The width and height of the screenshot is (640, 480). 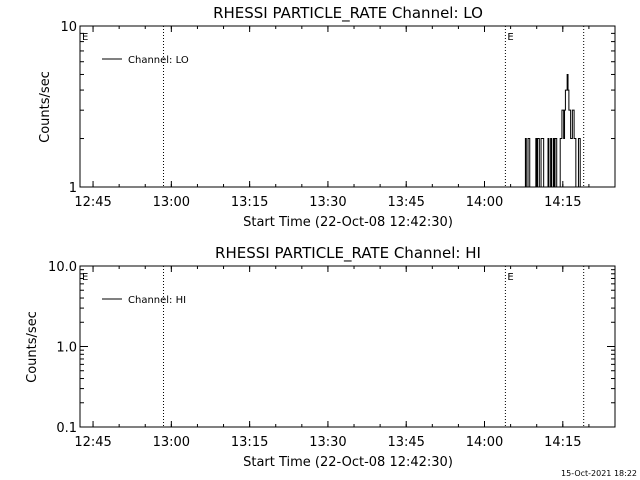 What do you see at coordinates (73, 188) in the screenshot?
I see `y-tick-label: 1` at bounding box center [73, 188].